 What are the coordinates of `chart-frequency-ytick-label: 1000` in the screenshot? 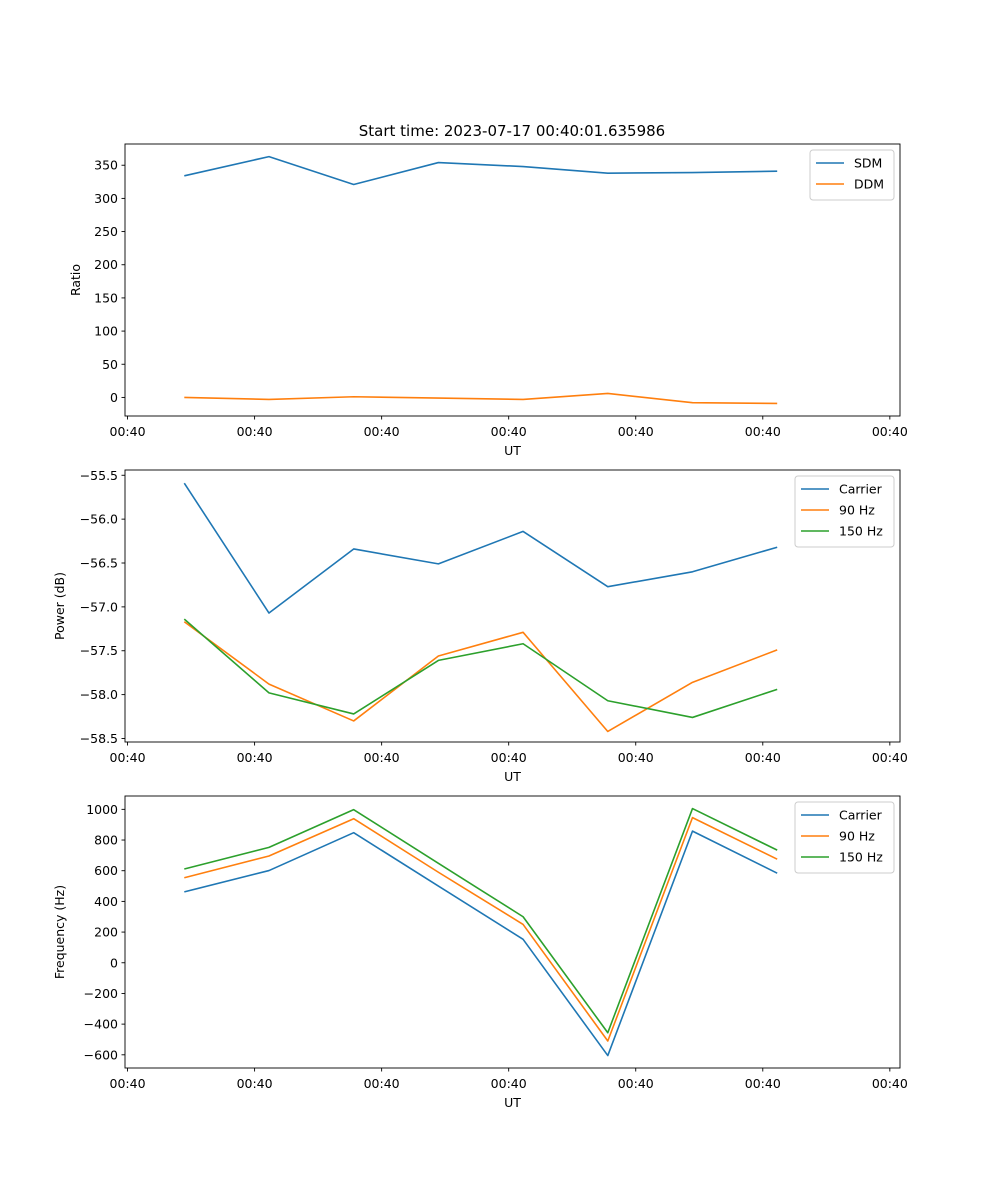 It's located at (102, 809).